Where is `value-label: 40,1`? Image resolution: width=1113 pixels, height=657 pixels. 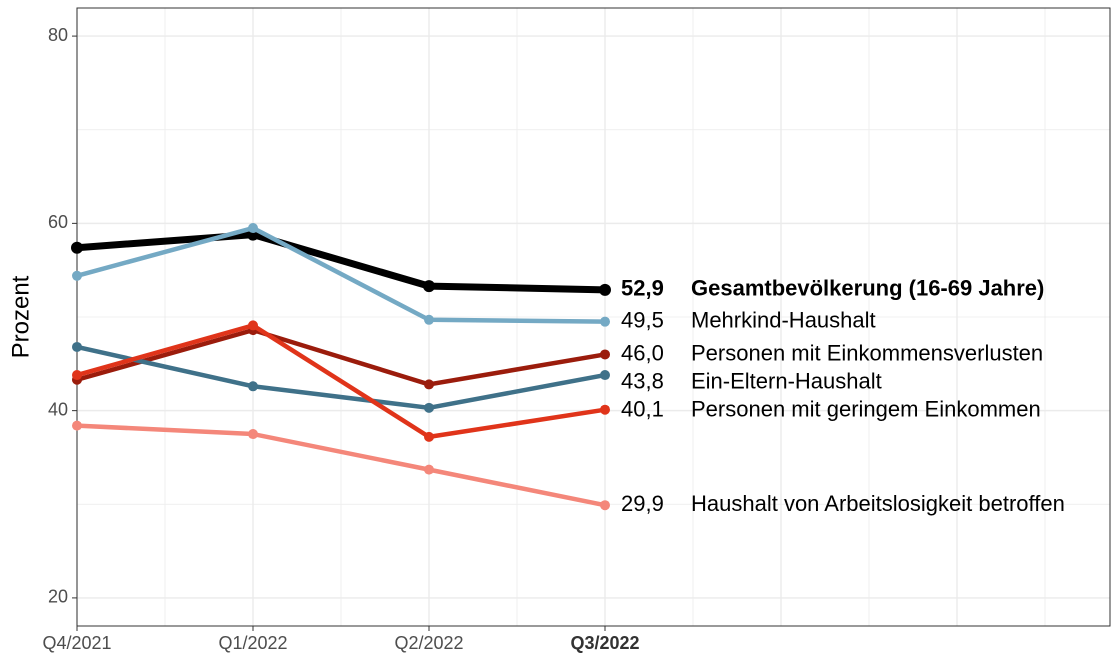
value-label: 40,1 is located at coordinates (642, 408).